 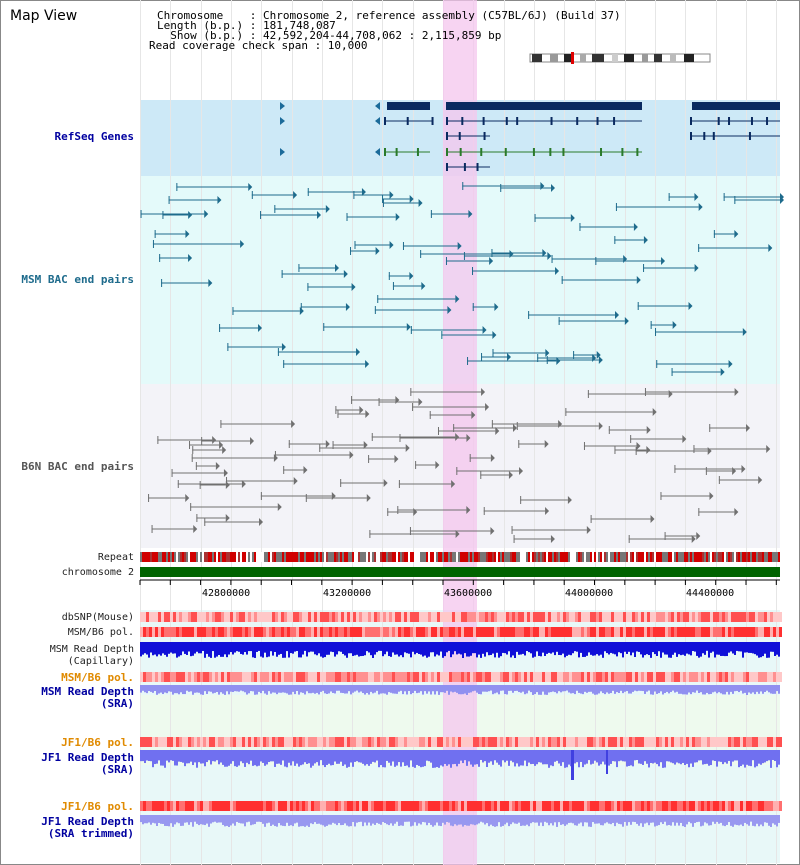 What do you see at coordinates (621, 58) in the screenshot?
I see `chromosome-ideogram` at bounding box center [621, 58].